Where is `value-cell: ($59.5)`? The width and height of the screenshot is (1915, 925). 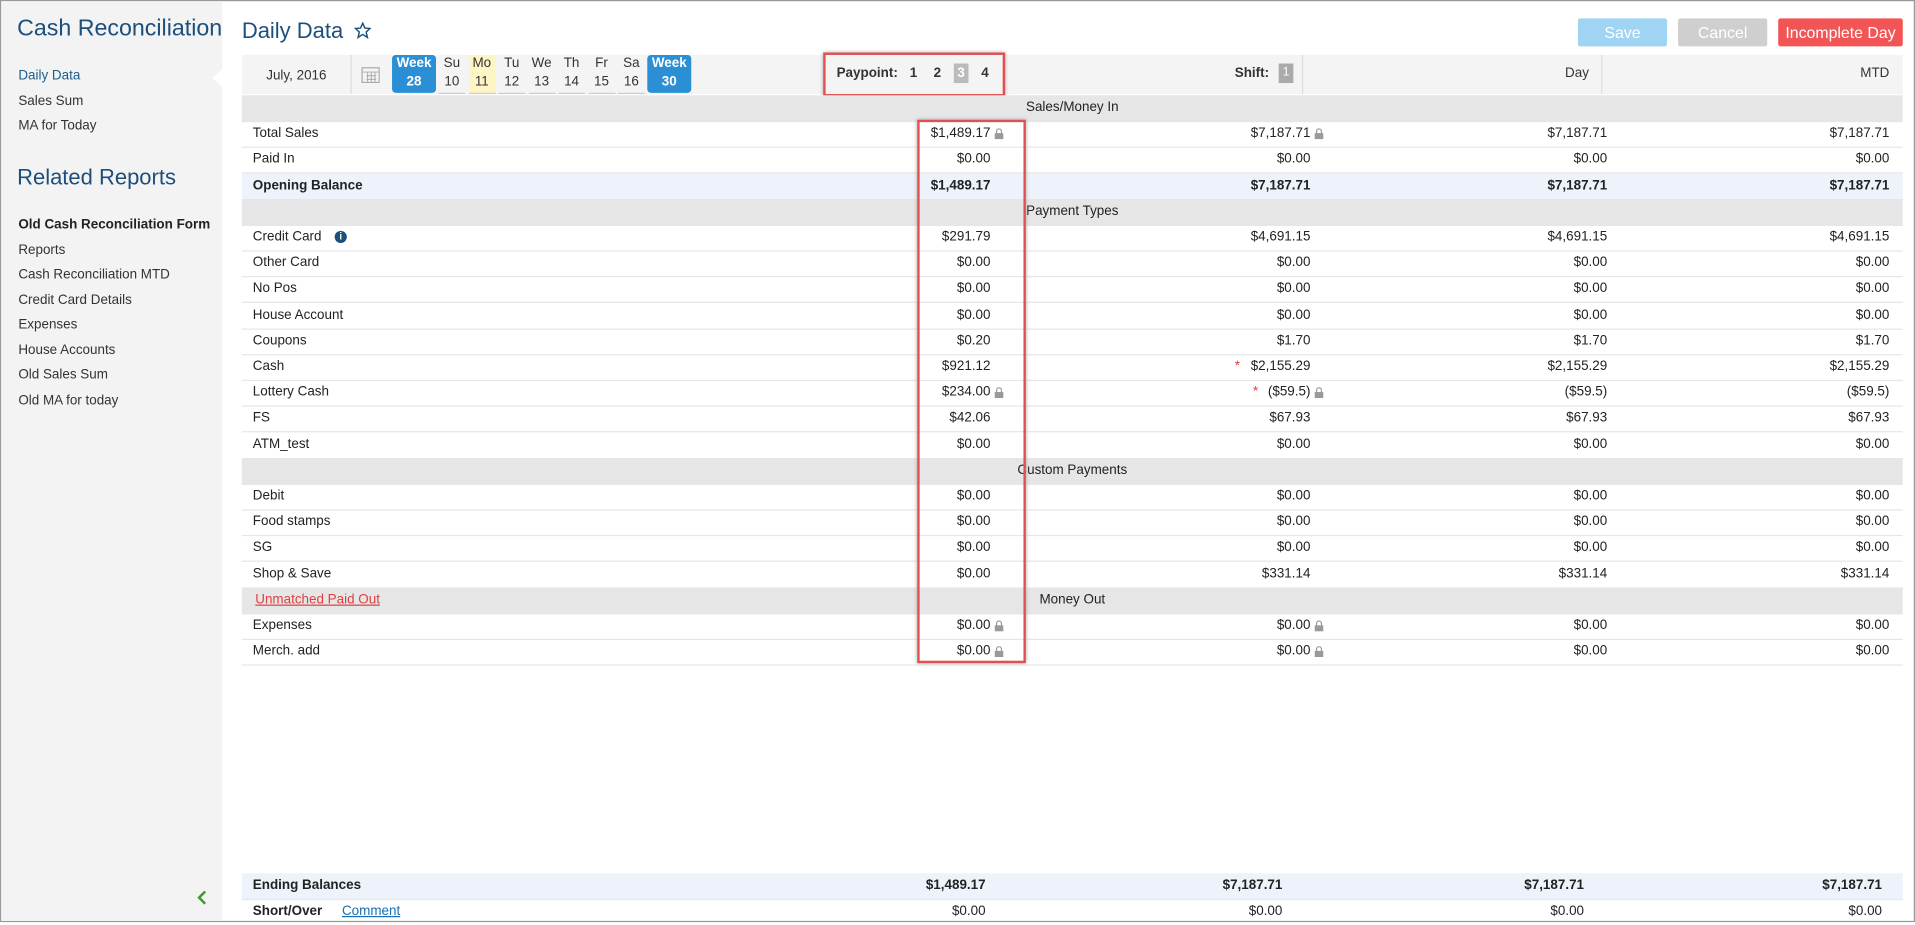 value-cell: ($59.5) is located at coordinates (1289, 392).